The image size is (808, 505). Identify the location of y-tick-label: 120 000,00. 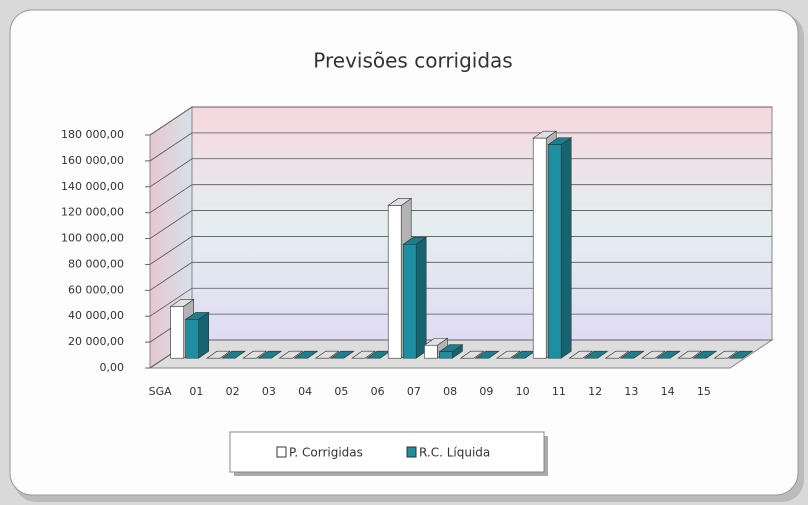
(92, 212).